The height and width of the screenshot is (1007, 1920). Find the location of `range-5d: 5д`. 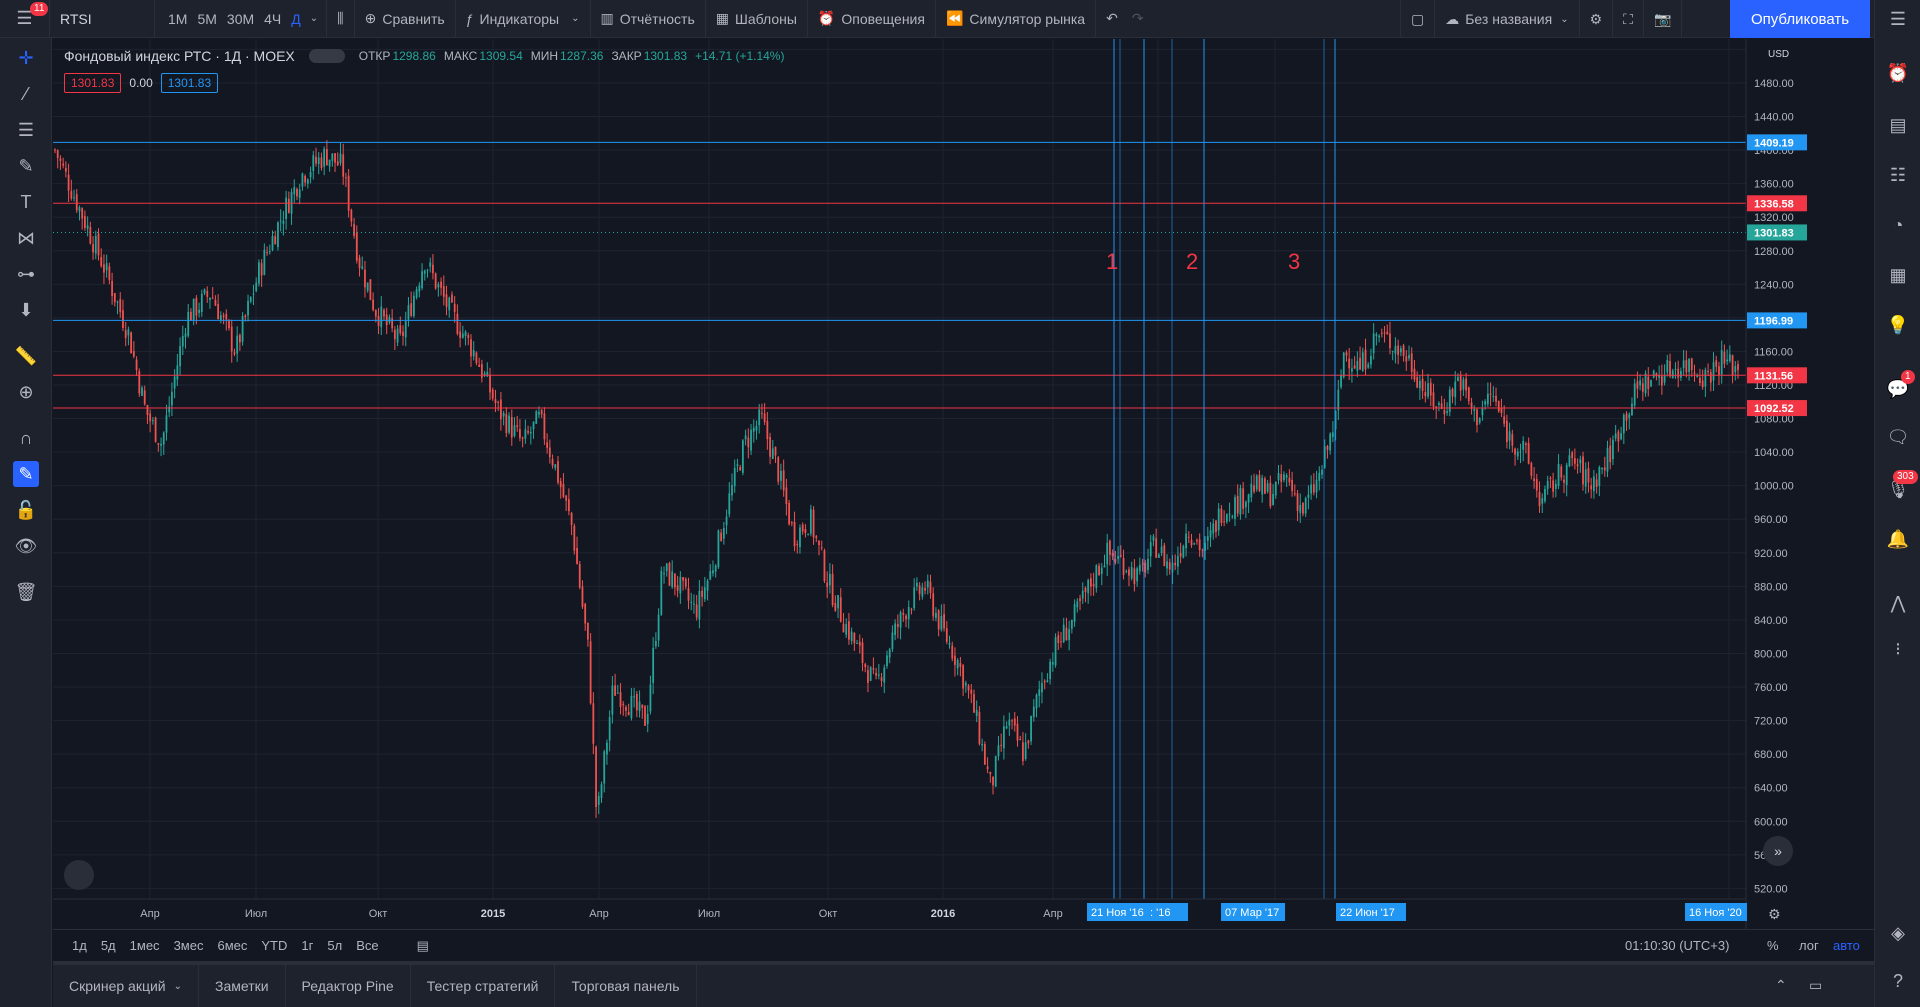

range-5d: 5д is located at coordinates (108, 945).